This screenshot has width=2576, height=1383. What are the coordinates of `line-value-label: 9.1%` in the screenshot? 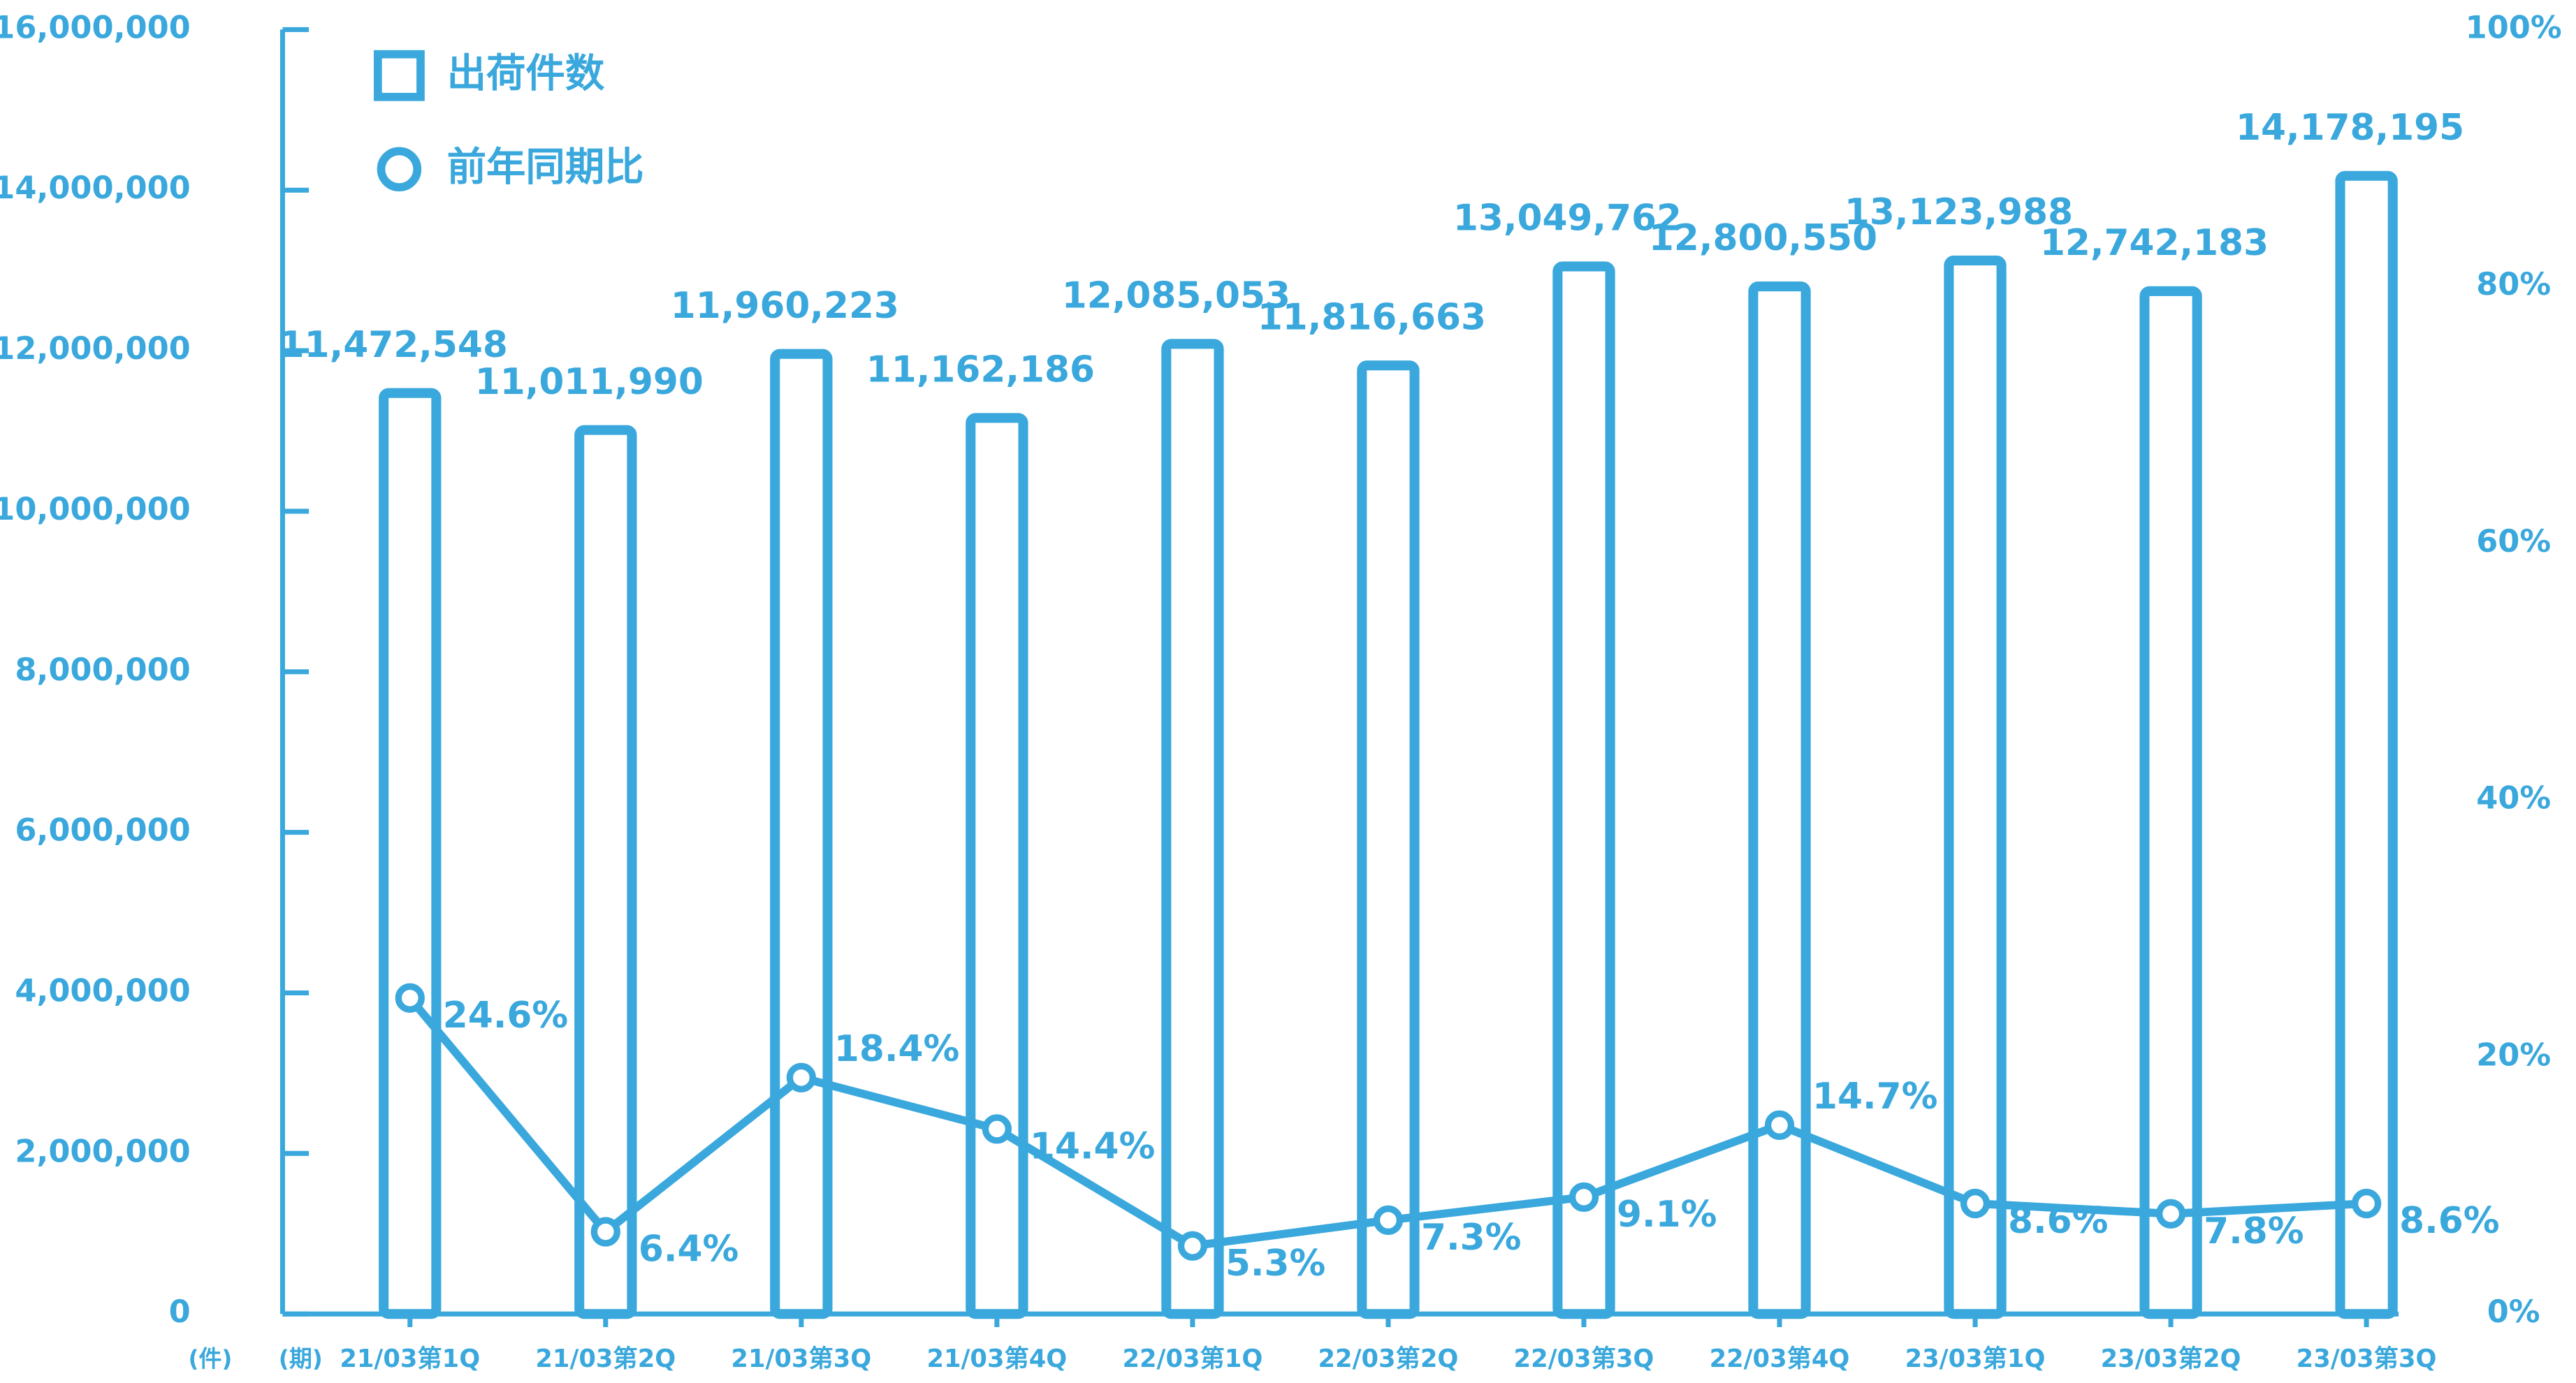 It's located at (1667, 1215).